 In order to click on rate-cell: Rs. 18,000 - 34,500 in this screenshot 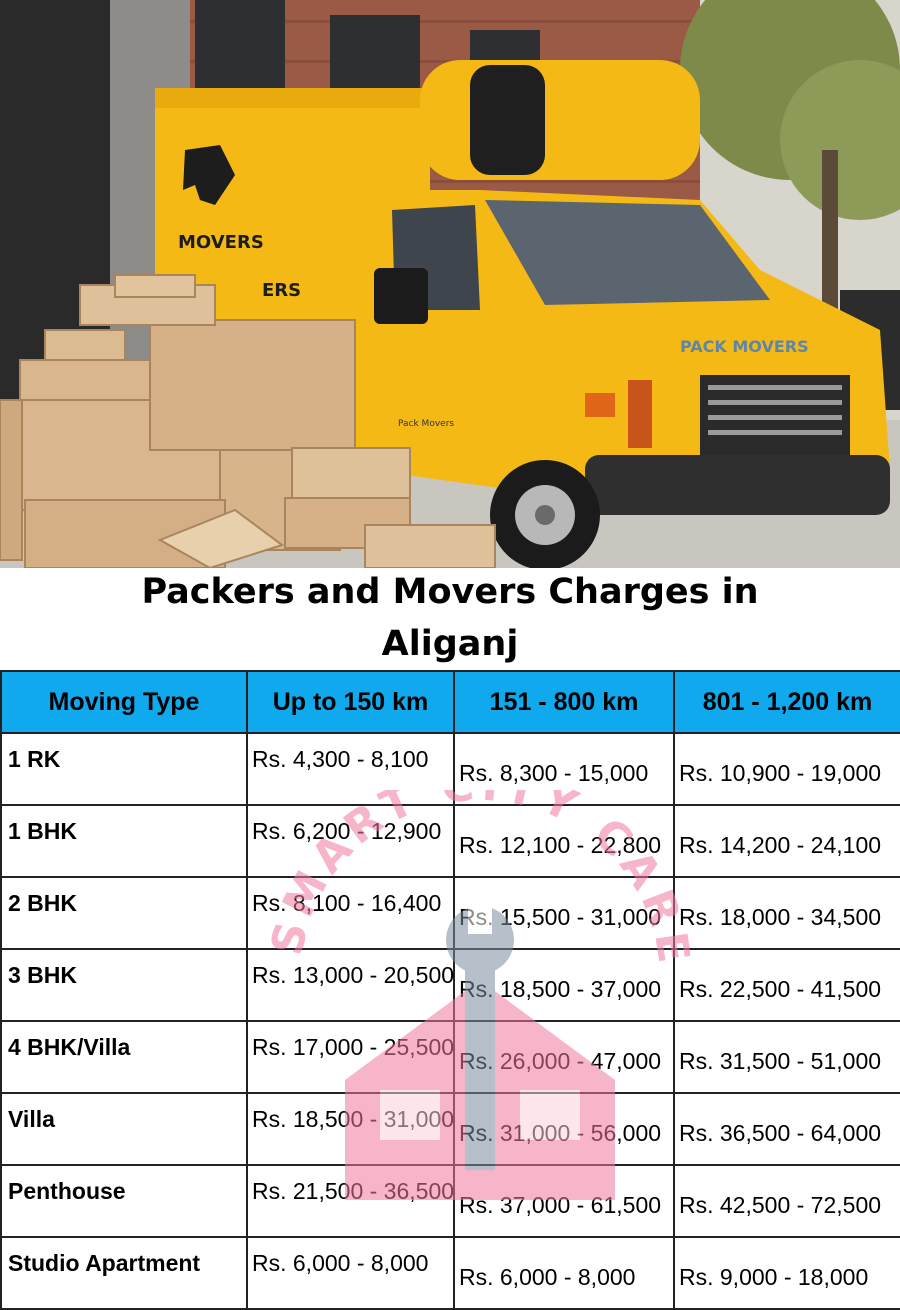, I will do `click(786, 913)`.